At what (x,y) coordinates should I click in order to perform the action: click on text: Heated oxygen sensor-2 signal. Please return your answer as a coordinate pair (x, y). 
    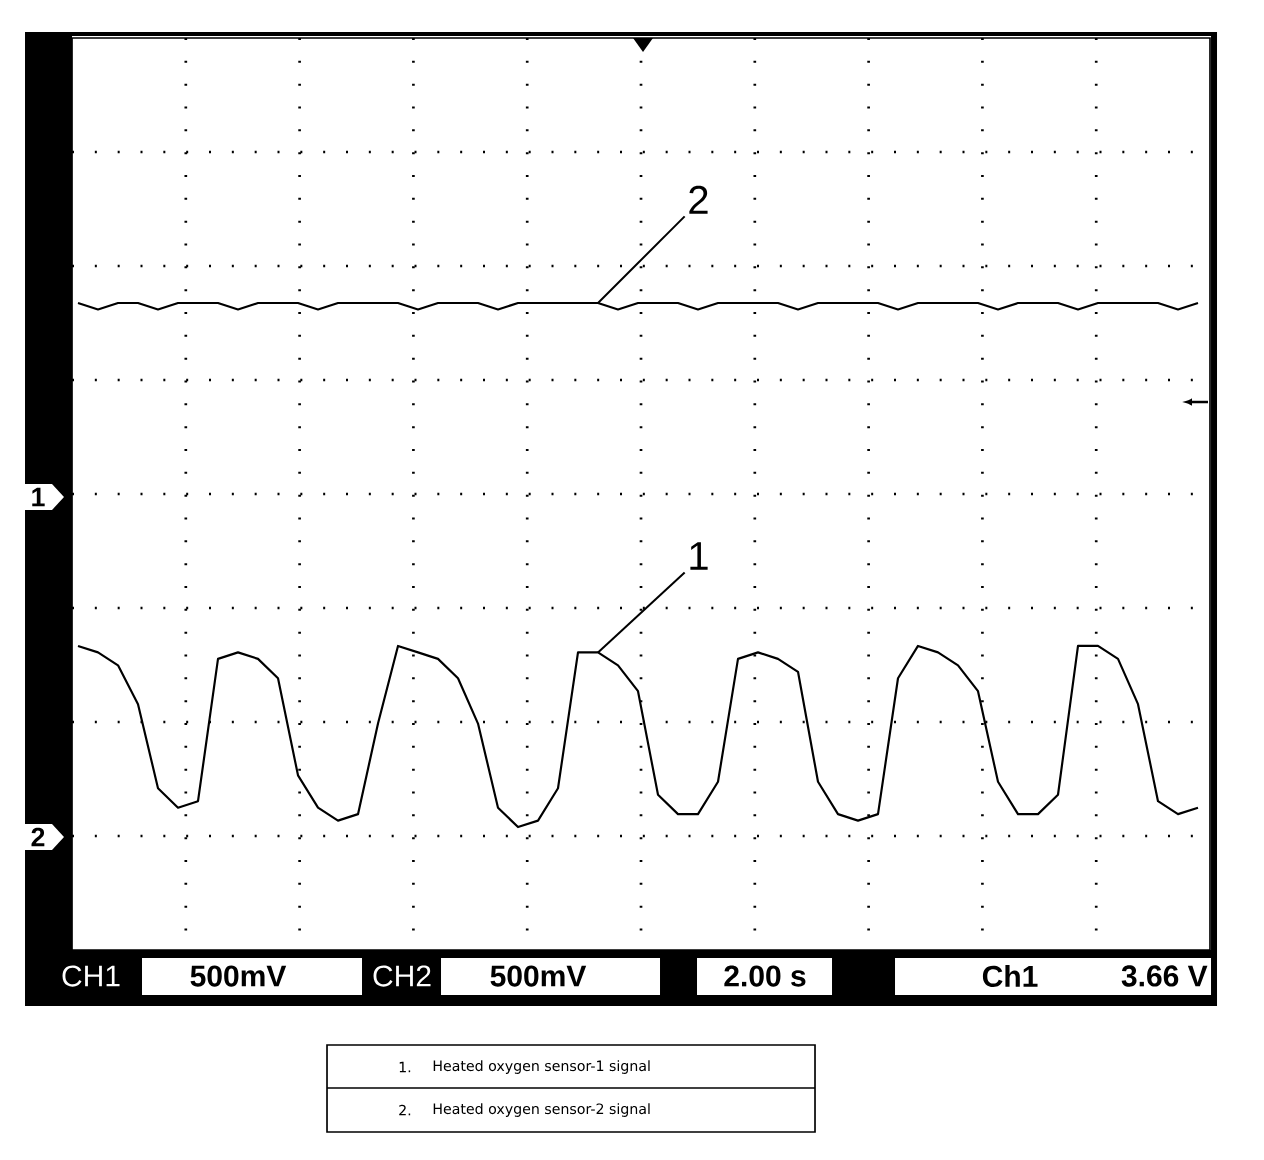
    Looking at the image, I should click on (541, 1110).